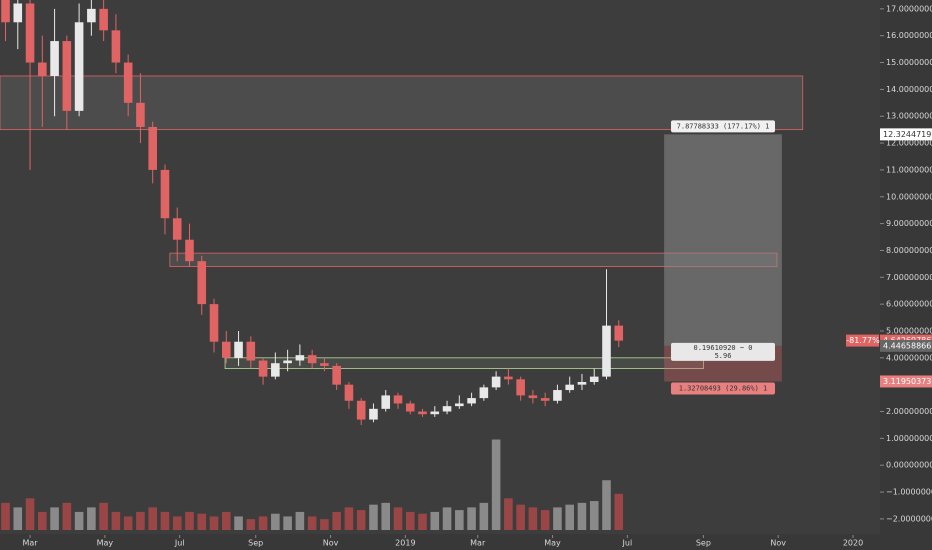  Describe the element at coordinates (466, 542) in the screenshot. I see `time-axis` at that location.